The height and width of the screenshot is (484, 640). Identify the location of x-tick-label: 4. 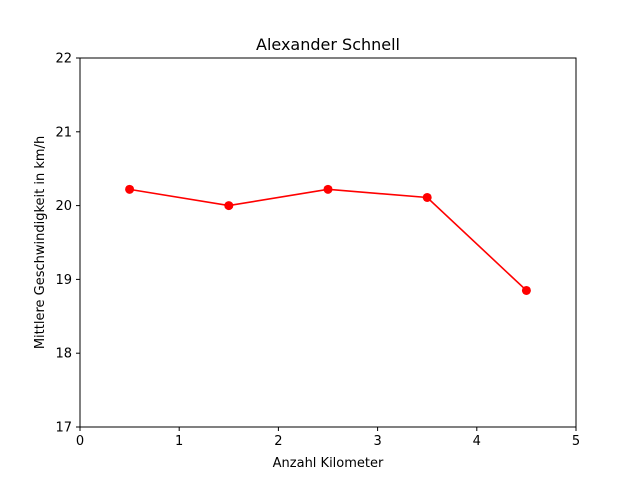
(477, 441).